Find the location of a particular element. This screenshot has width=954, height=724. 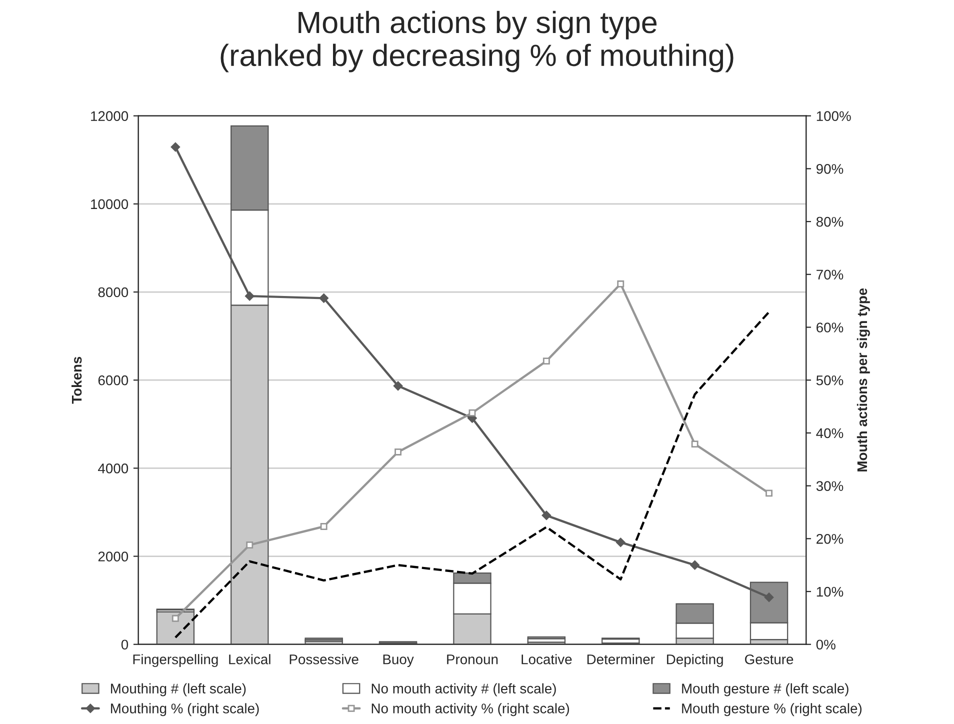

chart-title: Mouth actions by sign type (ranked by decreasing % of mouthing) is located at coordinates (477, 41).